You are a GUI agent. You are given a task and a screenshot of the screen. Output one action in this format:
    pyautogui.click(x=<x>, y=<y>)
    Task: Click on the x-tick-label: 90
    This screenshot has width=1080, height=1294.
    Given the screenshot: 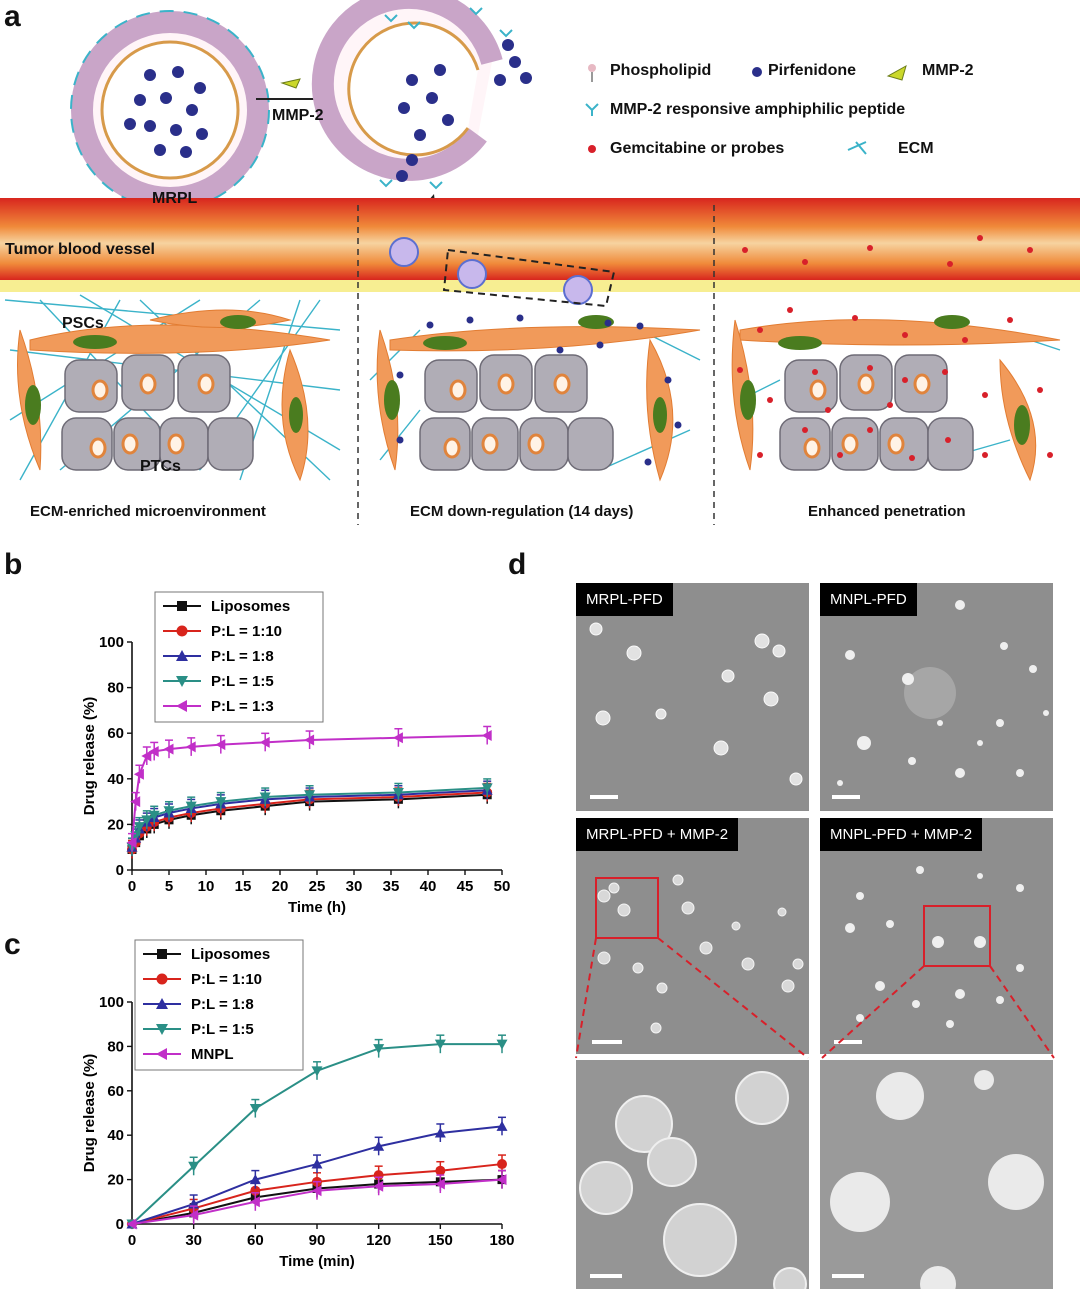 What is the action you would take?
    pyautogui.click(x=317, y=1240)
    